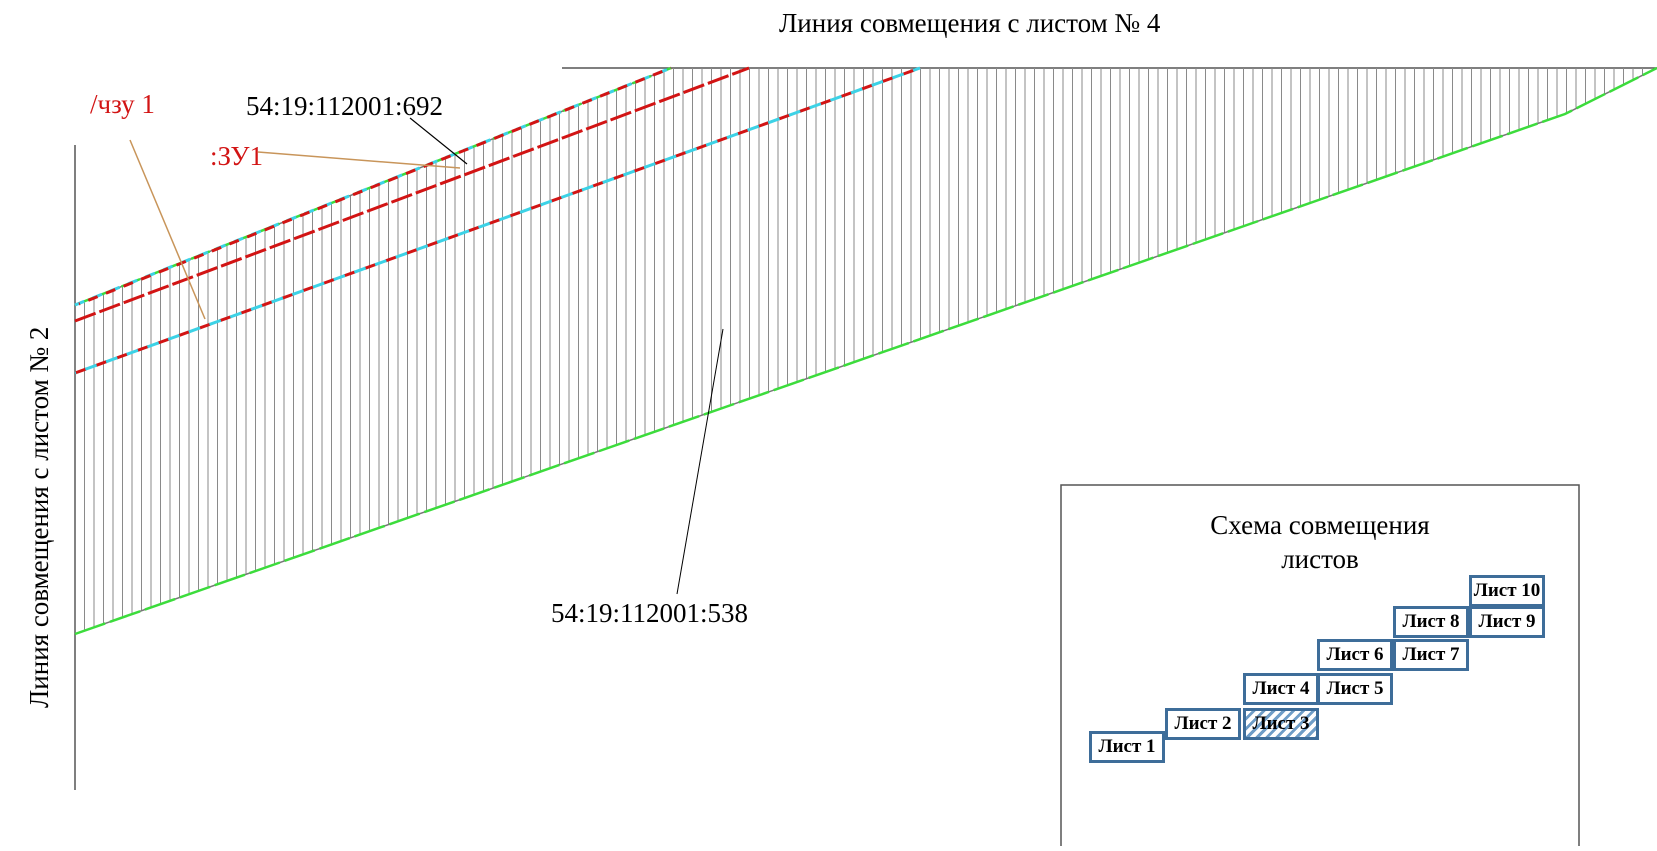  I want to click on parcel-692-label: 54:19:112001:692, so click(345, 106).